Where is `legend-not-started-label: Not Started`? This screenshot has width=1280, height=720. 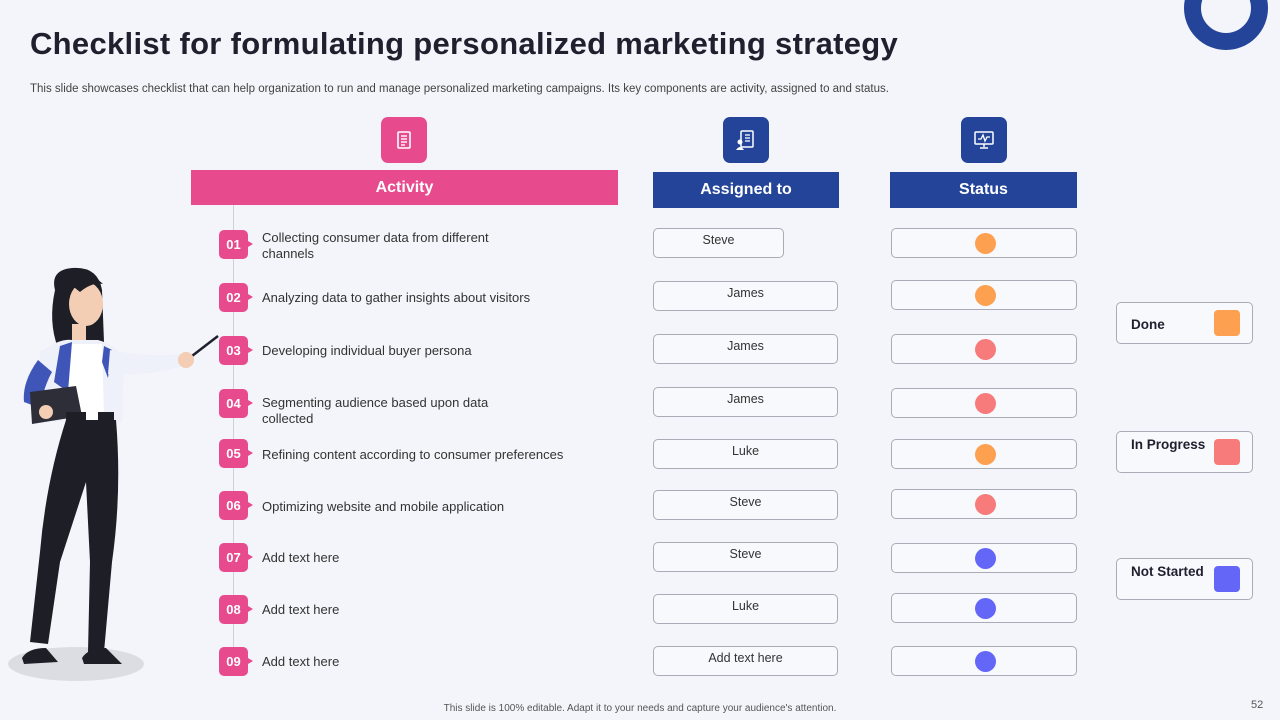 legend-not-started-label: Not Started is located at coordinates (1167, 571).